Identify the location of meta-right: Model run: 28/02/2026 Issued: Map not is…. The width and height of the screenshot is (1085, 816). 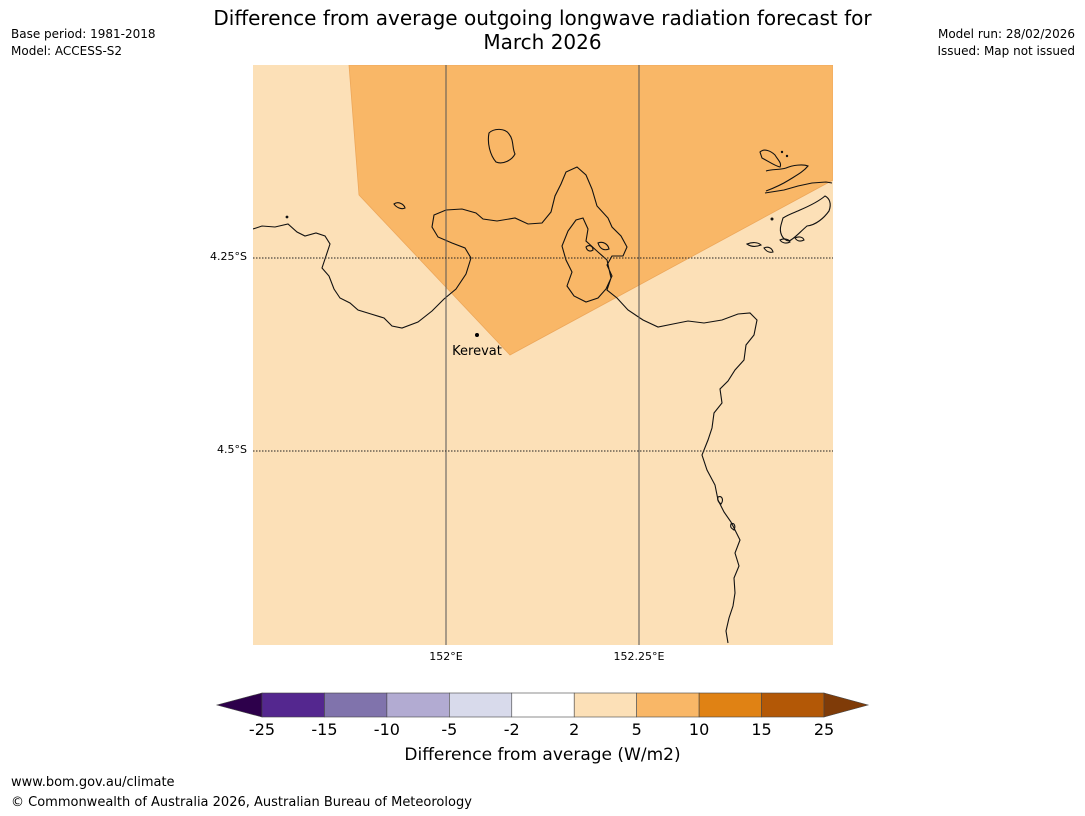
(1006, 43).